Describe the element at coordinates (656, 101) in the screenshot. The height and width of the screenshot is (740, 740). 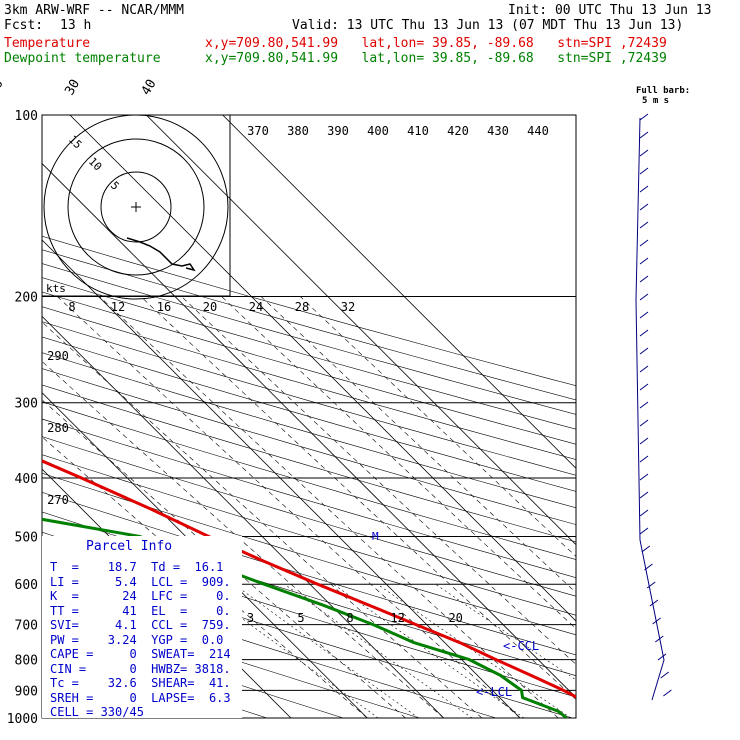
I see `full-barb-units: 5 m s` at that location.